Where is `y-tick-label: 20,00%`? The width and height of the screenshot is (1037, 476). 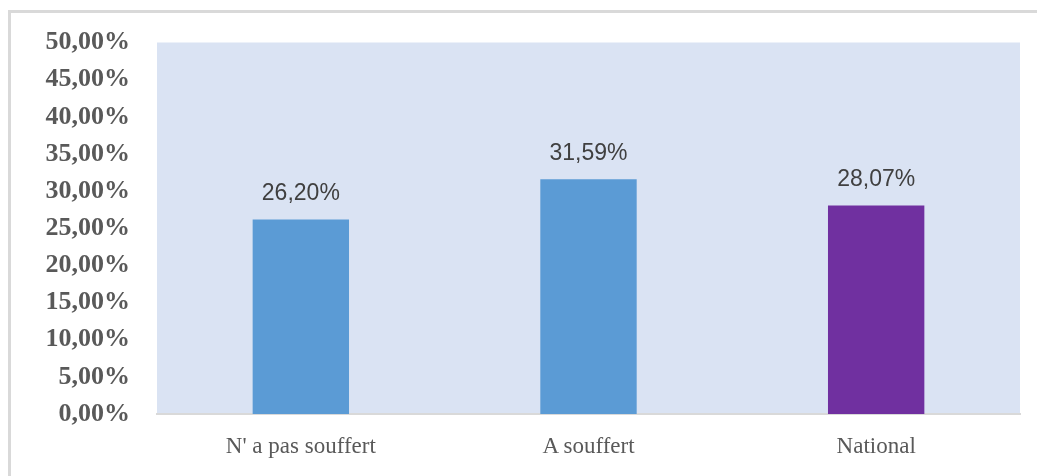 y-tick-label: 20,00% is located at coordinates (87, 264).